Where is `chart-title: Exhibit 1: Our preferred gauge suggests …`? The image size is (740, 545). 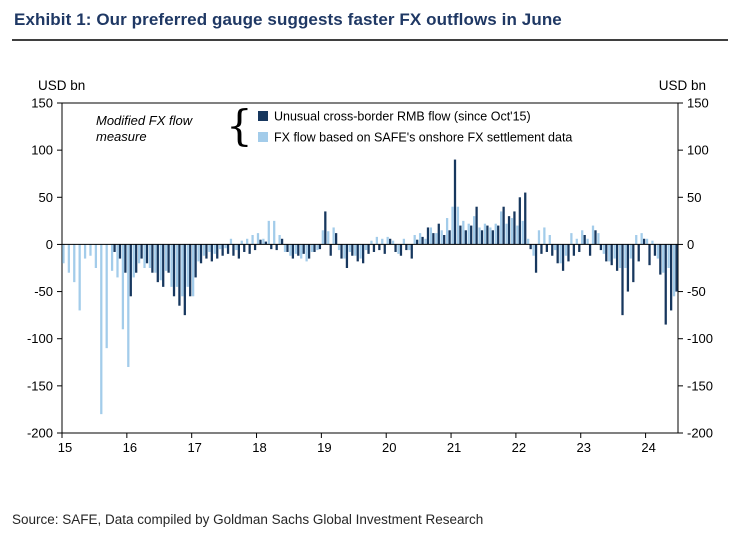 chart-title: Exhibit 1: Our preferred gauge suggests … is located at coordinates (288, 19).